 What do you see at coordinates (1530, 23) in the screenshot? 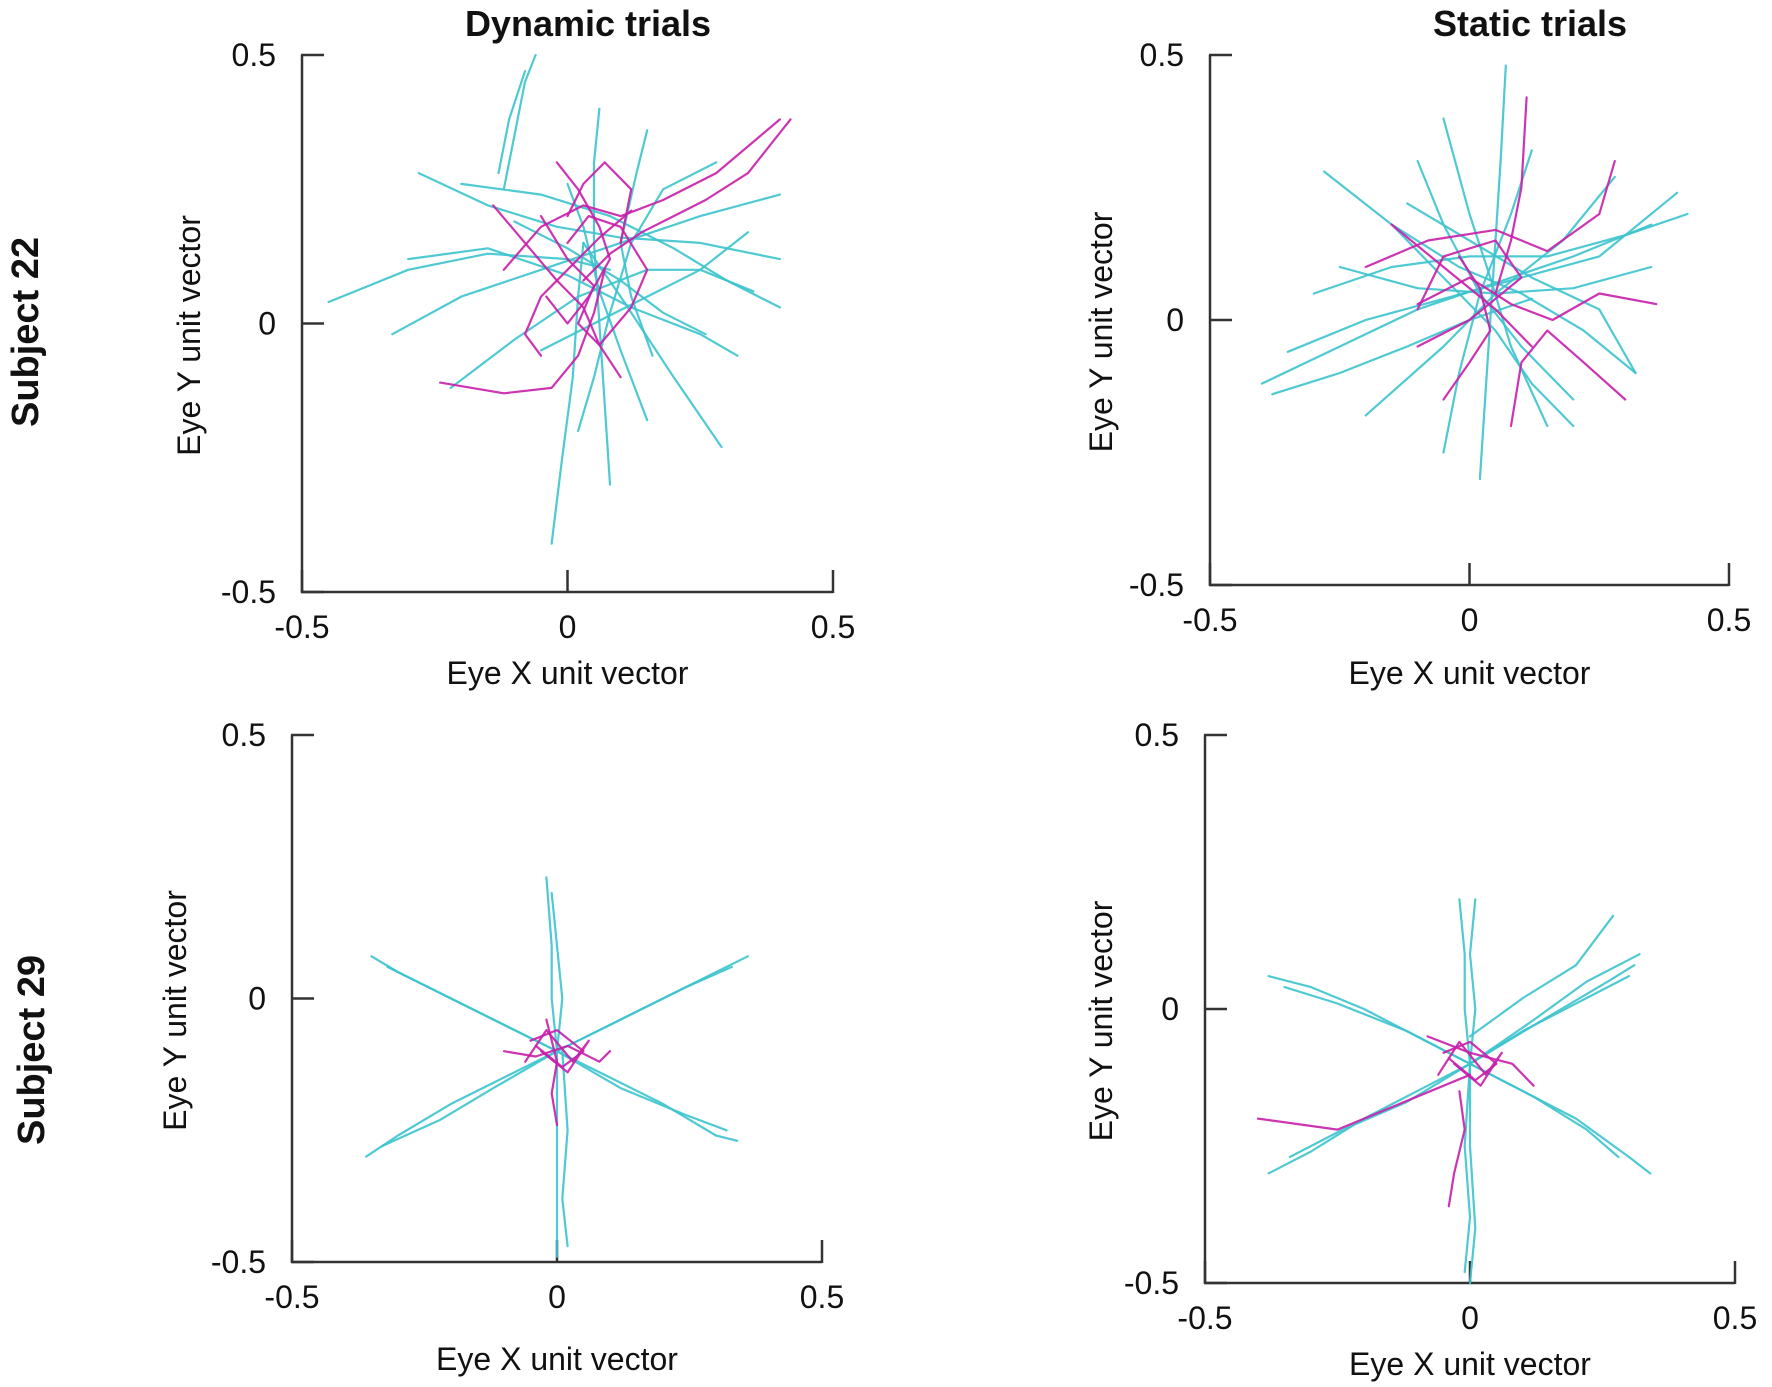
I see `column-title-static: Static trials` at bounding box center [1530, 23].